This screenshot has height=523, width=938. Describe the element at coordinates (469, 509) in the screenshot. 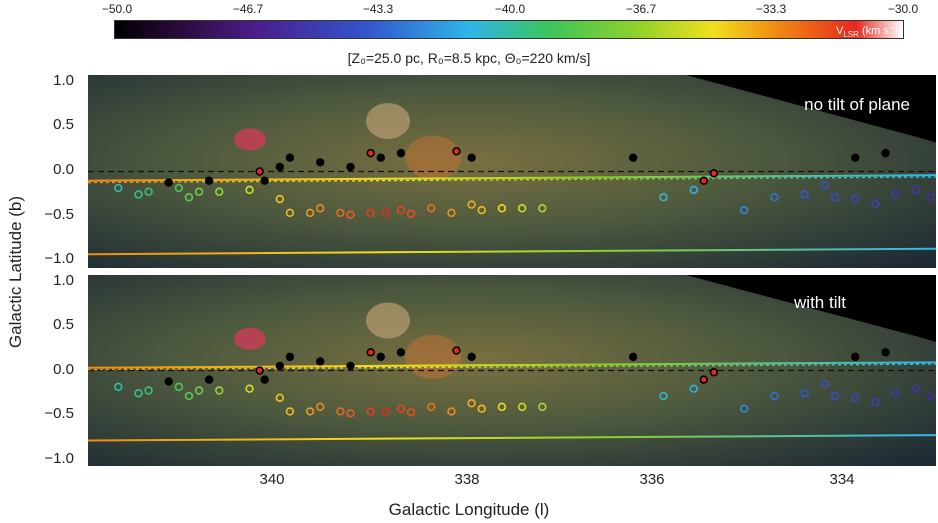

I see `x-axis-label: Galactic Longitude (l)` at that location.